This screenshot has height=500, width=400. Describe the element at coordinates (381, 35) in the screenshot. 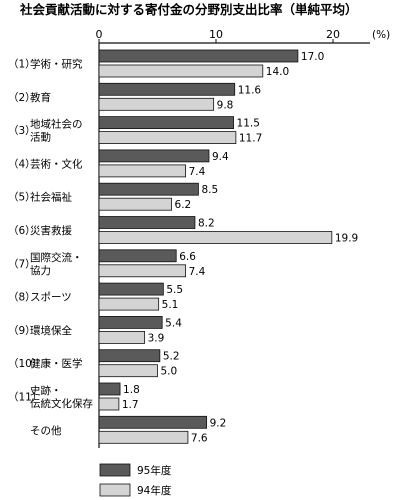

I see `unit-label: (%)` at that location.